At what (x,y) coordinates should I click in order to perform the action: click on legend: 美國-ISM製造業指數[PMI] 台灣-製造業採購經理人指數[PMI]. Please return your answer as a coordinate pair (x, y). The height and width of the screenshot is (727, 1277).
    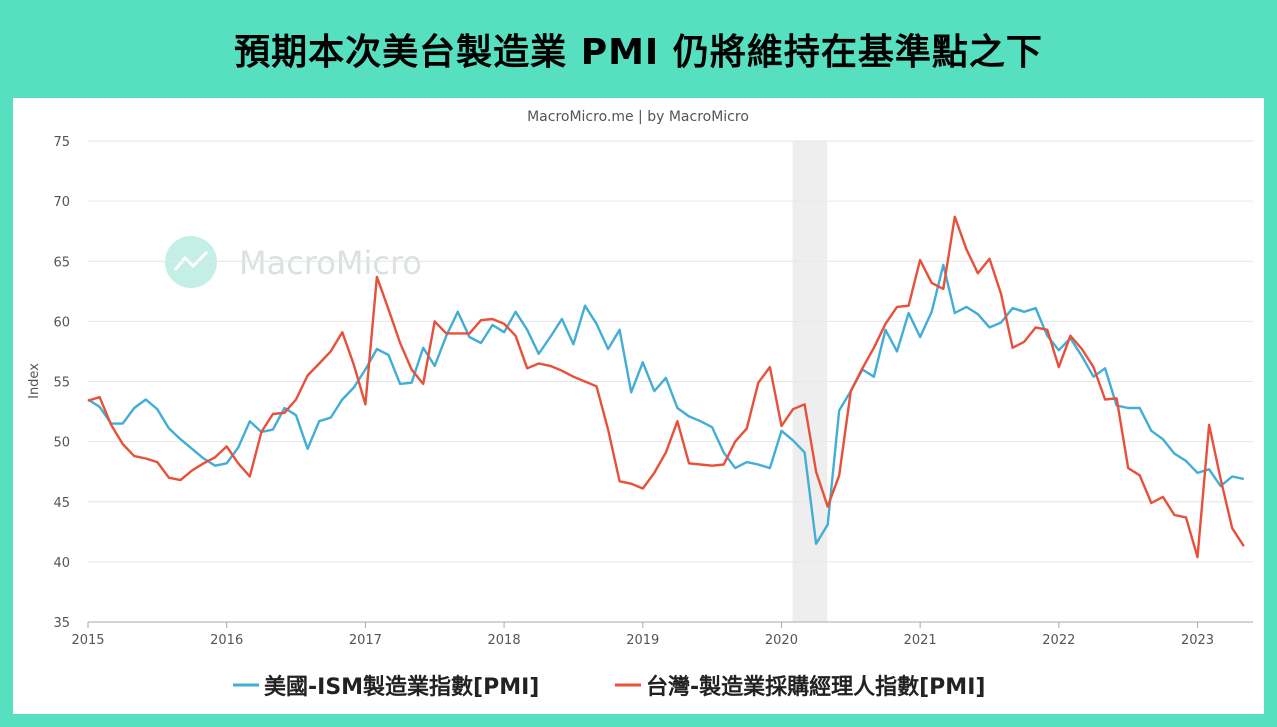
    Looking at the image, I should click on (609, 687).